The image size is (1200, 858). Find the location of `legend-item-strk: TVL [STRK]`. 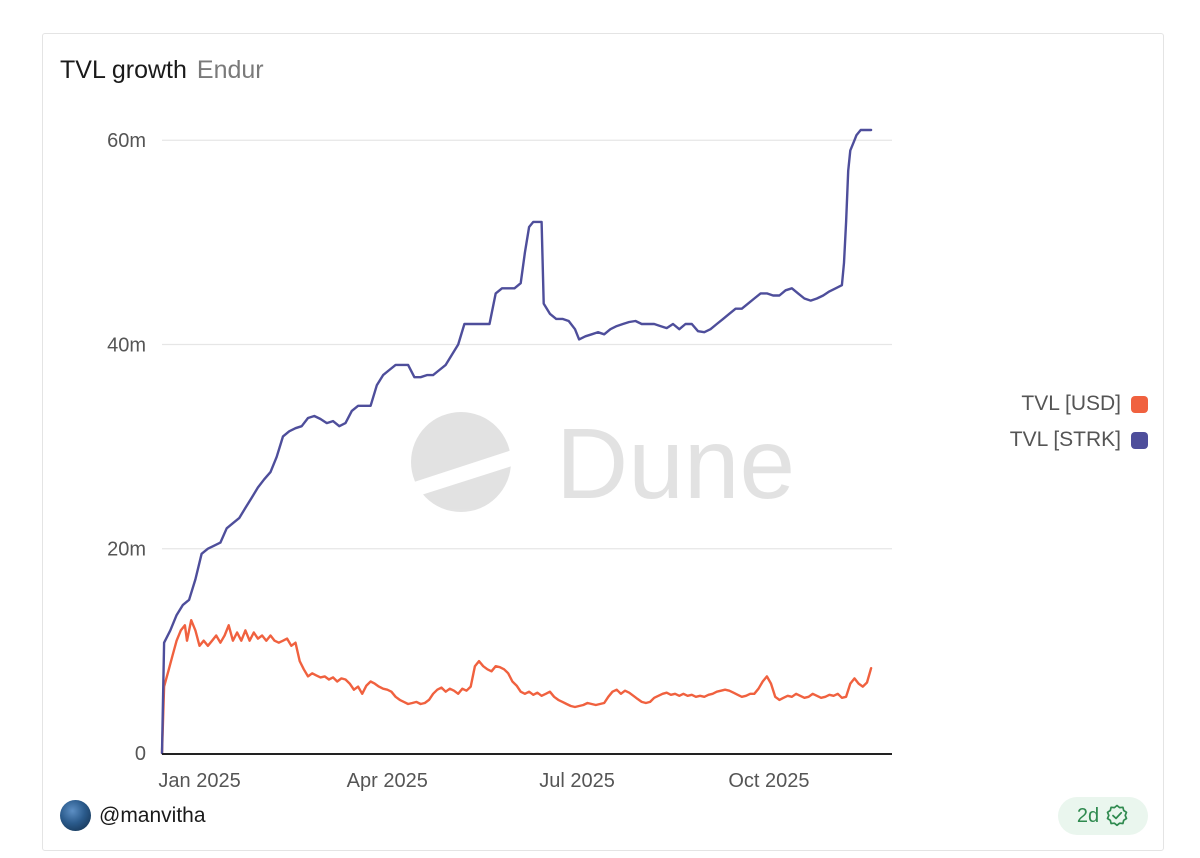

legend-item-strk: TVL [STRK] is located at coordinates (1079, 440).